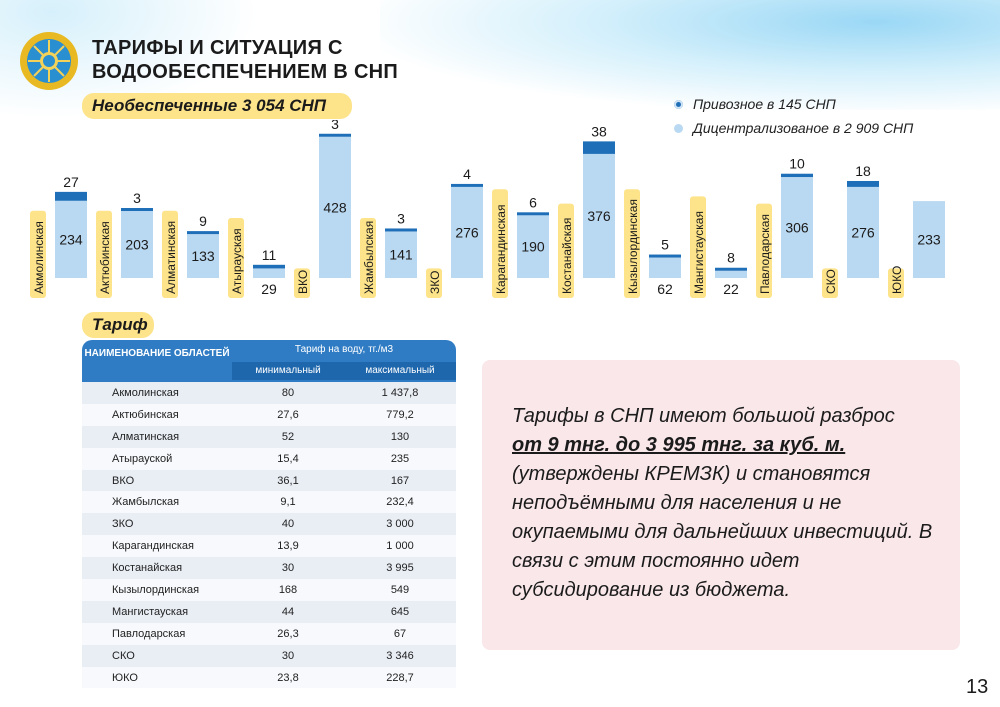 This screenshot has width=1000, height=707. What do you see at coordinates (269, 502) in the screenshot?
I see `table-row: Жамбылская 9,1 232,4` at bounding box center [269, 502].